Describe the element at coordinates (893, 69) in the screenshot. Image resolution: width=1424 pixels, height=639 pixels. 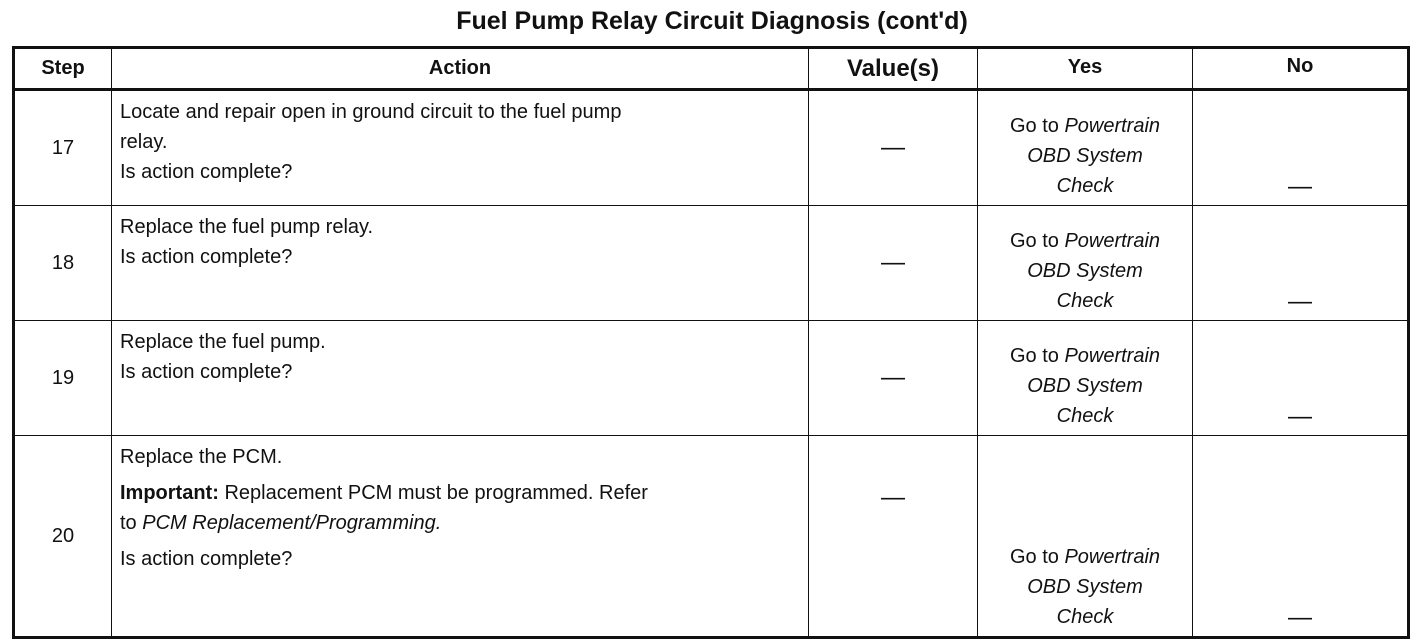
I see `column-header-values: Value(s)` at that location.